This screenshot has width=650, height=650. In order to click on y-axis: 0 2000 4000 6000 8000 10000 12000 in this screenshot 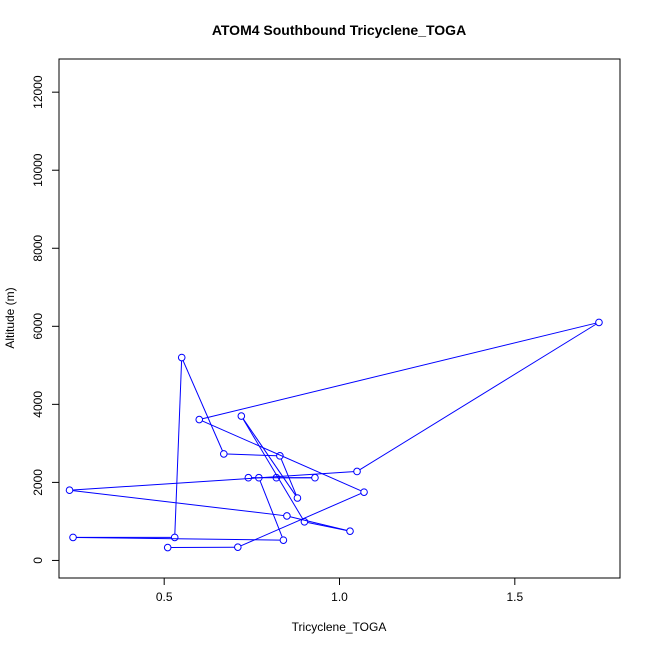, I will do `click(45, 319)`.